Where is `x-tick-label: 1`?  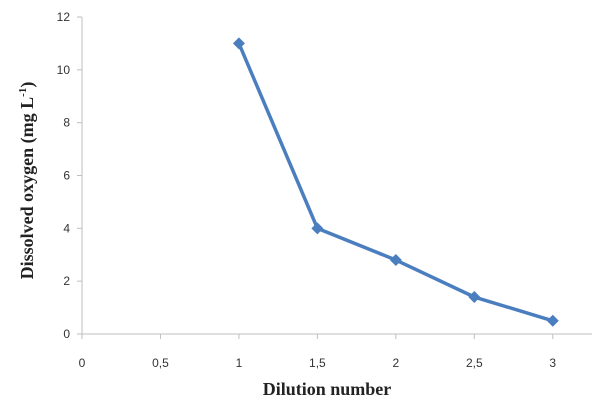 x-tick-label: 1 is located at coordinates (239, 363).